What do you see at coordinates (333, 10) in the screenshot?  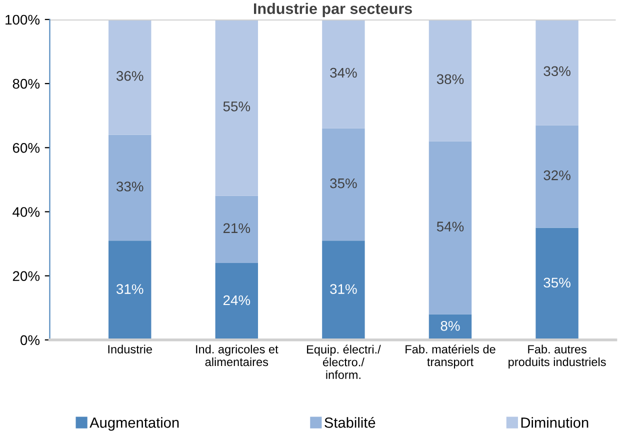 I see `chart-title: Industrie par secteurs` at bounding box center [333, 10].